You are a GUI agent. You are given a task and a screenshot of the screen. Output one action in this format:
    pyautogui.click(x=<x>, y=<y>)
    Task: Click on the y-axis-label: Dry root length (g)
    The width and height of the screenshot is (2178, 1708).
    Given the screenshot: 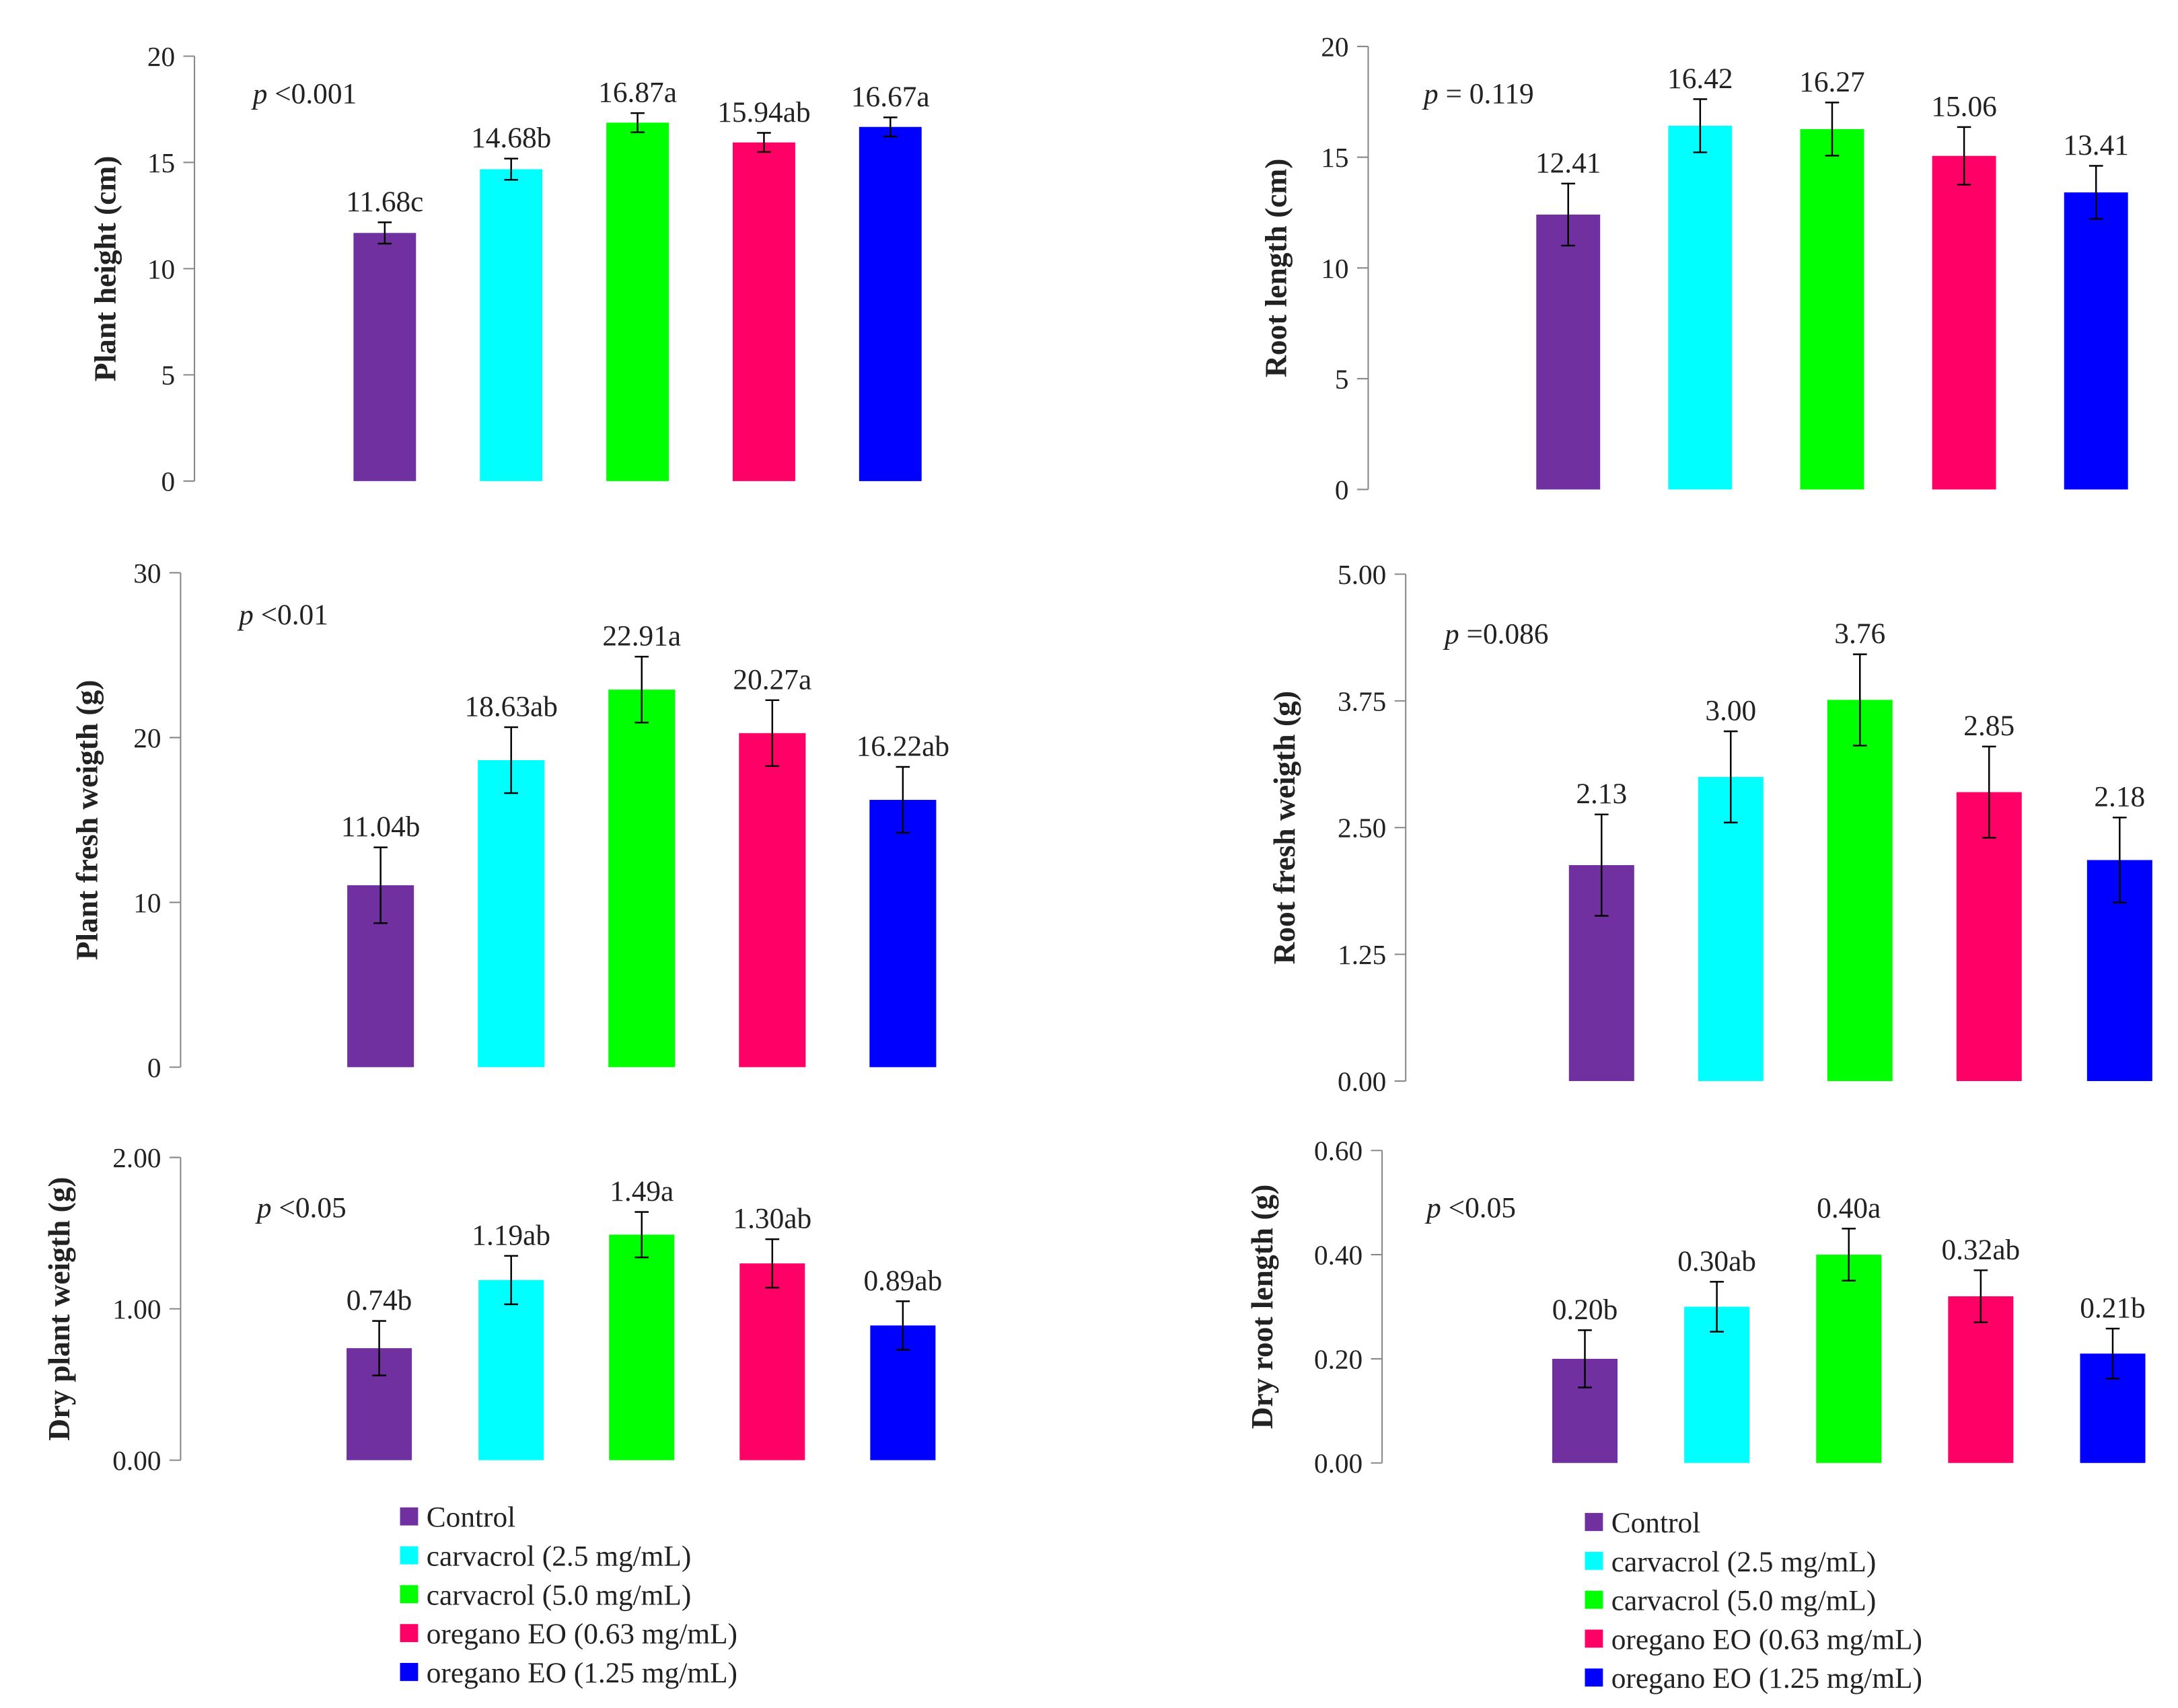 What is the action you would take?
    pyautogui.click(x=1262, y=1307)
    